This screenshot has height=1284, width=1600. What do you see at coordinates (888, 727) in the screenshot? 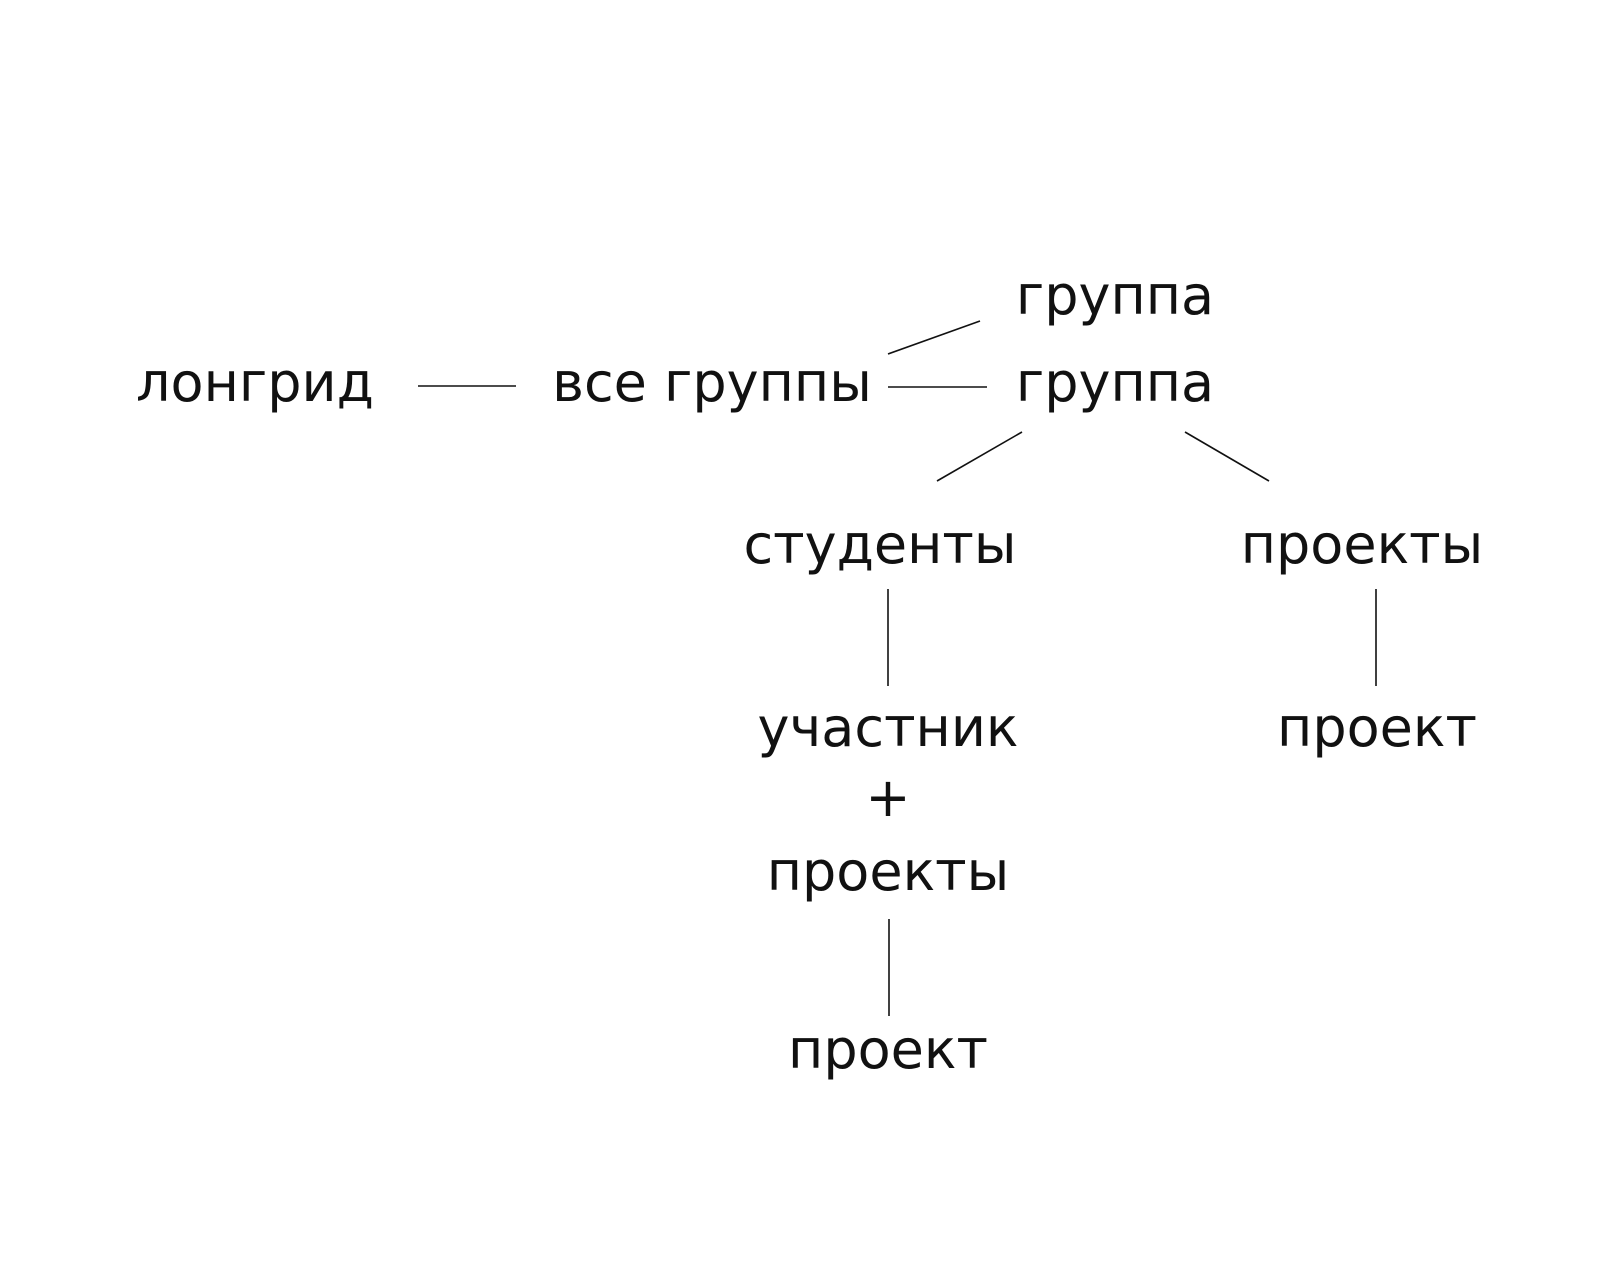
I see `node-participant: участник` at bounding box center [888, 727].